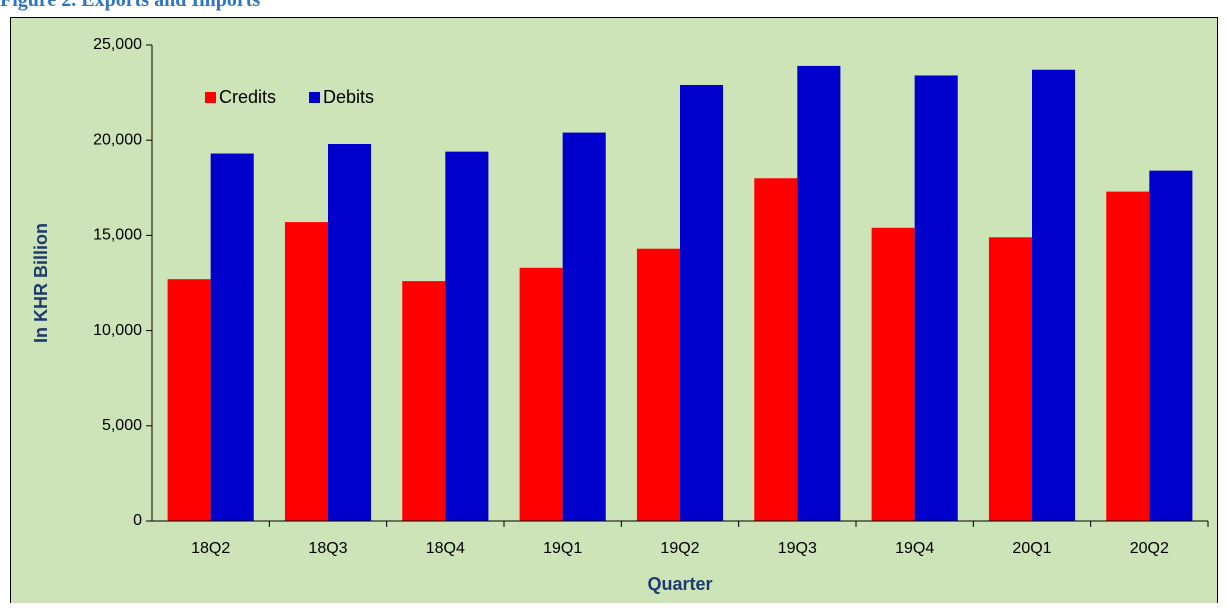 The width and height of the screenshot is (1228, 608). What do you see at coordinates (679, 548) in the screenshot?
I see `x-tick-label: 19Q2` at bounding box center [679, 548].